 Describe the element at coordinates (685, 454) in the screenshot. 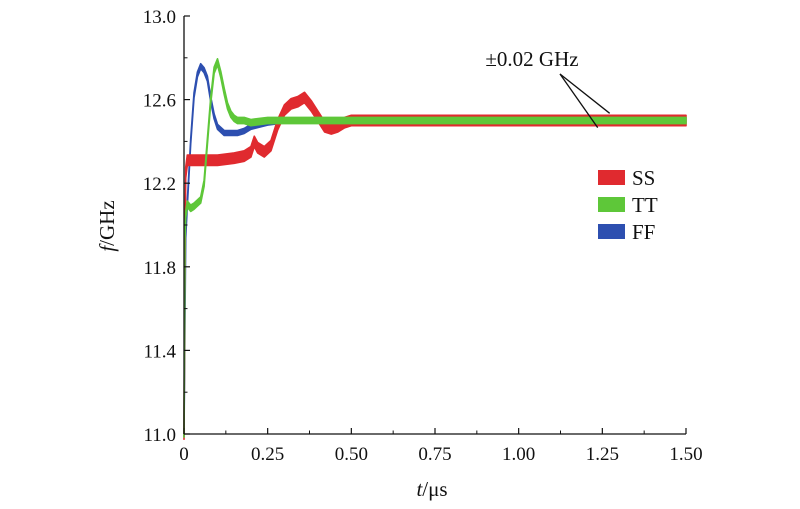

I see `x-tick-label: 1.50` at that location.